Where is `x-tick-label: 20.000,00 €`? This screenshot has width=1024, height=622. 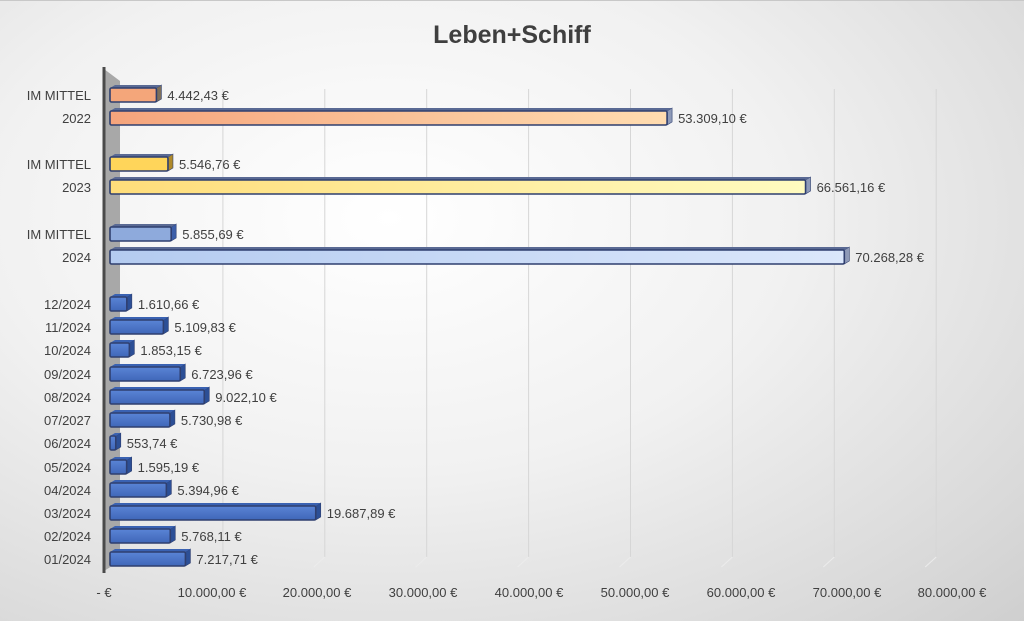 x-tick-label: 20.000,00 € is located at coordinates (317, 592).